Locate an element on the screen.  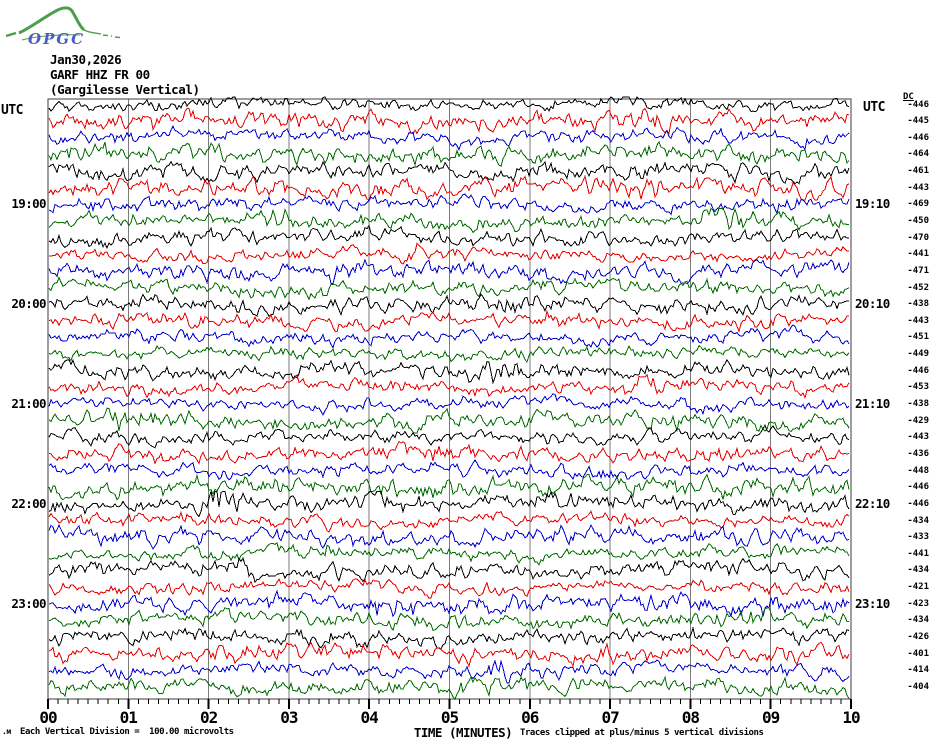
hour-label-left: 22:00 is located at coordinates (28, 503).